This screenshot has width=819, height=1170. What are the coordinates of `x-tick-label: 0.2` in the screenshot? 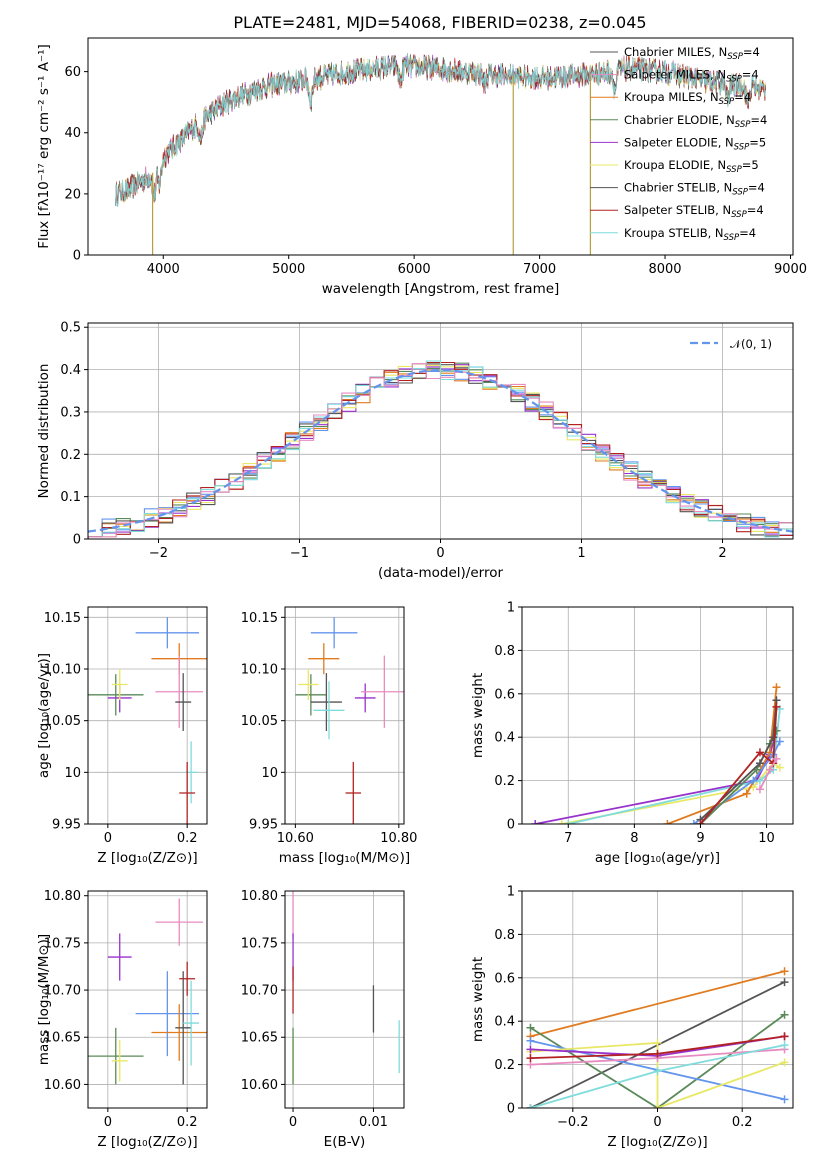 It's located at (187, 838).